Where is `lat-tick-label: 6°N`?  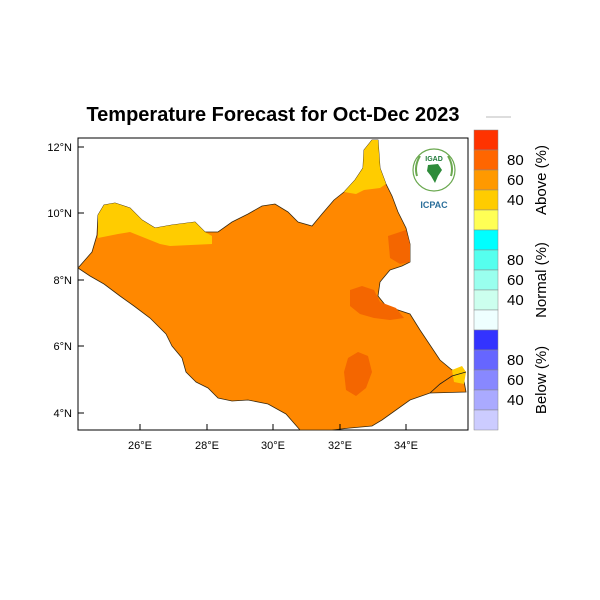
lat-tick-label: 6°N is located at coordinates (63, 347).